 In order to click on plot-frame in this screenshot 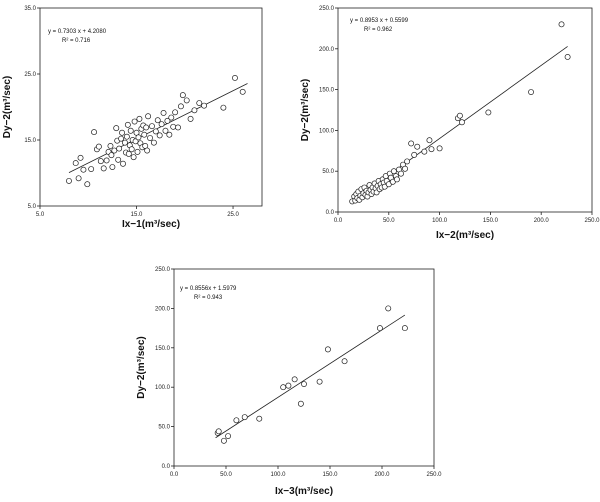, I will do `click(151, 107)`.